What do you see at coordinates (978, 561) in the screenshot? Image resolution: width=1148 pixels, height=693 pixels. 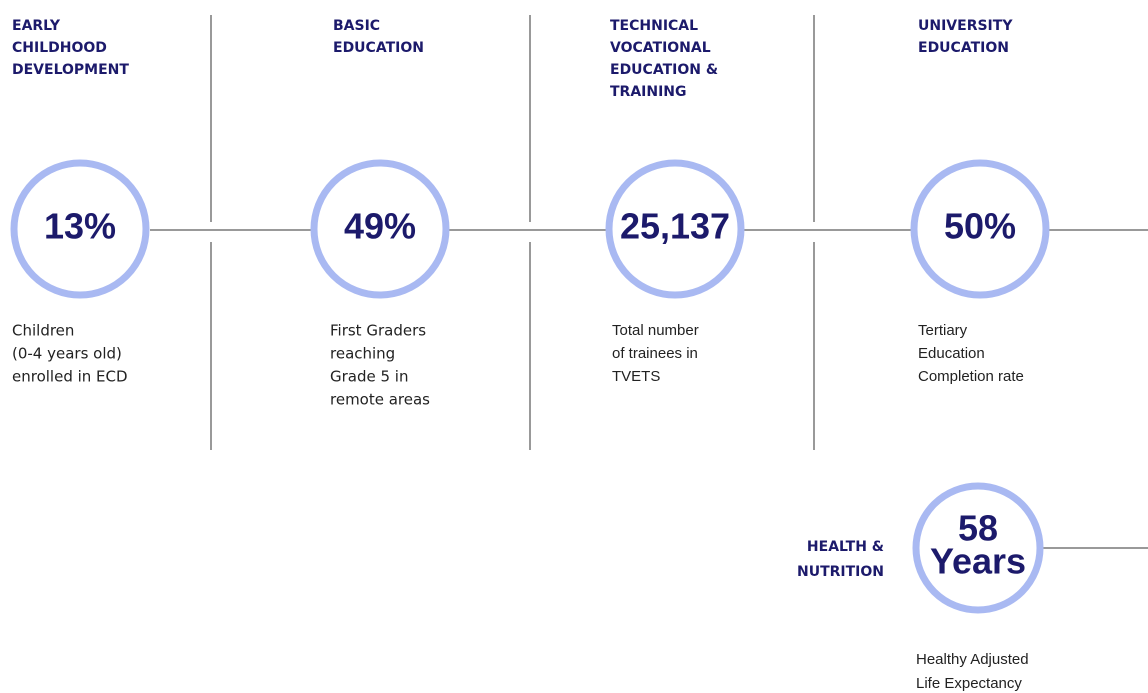 I see `health-unit: Years` at bounding box center [978, 561].